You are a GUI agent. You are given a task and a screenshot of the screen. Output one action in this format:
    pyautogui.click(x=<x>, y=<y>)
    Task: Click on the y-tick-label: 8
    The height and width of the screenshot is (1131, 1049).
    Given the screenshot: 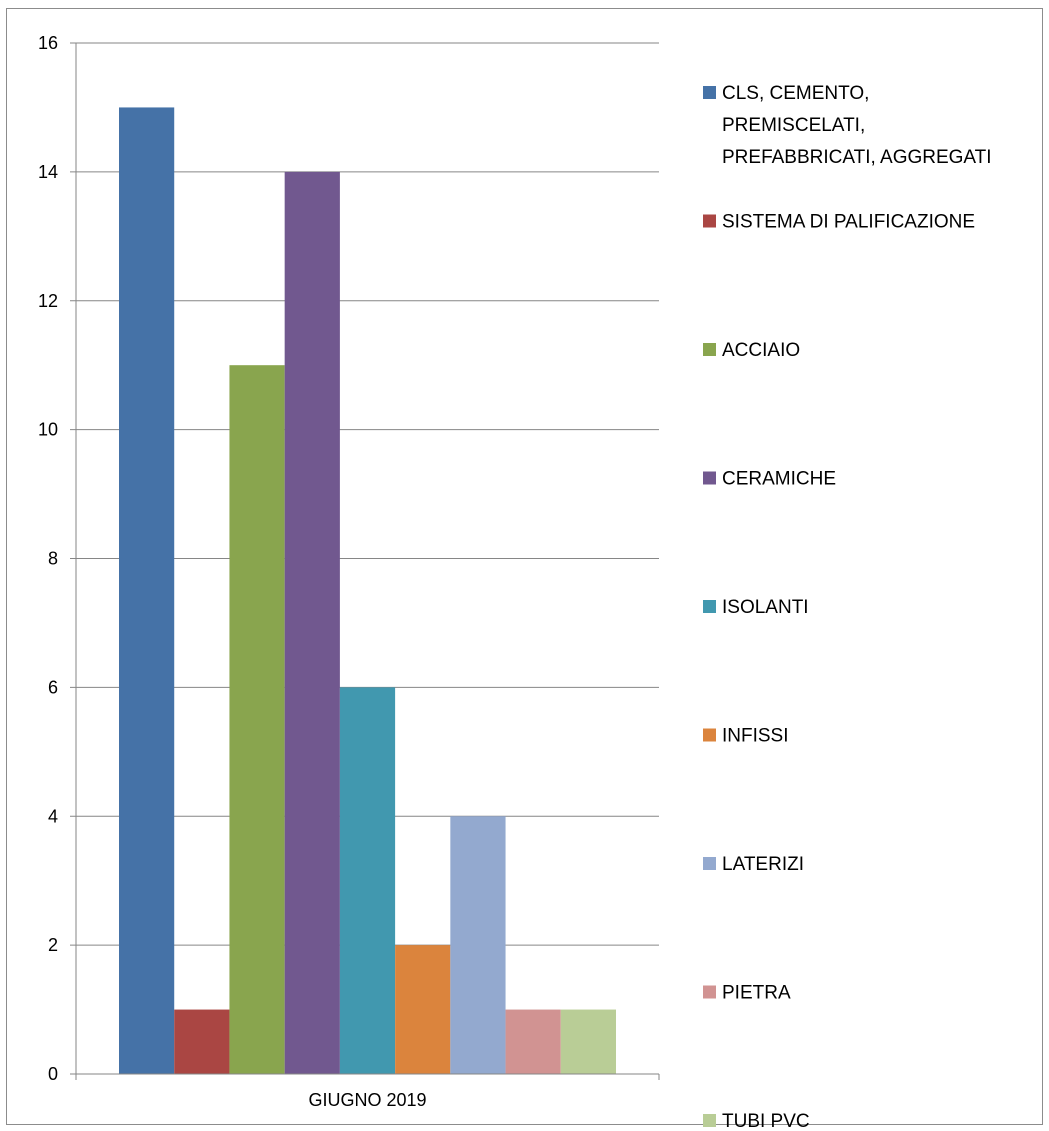 What is the action you would take?
    pyautogui.click(x=53, y=559)
    